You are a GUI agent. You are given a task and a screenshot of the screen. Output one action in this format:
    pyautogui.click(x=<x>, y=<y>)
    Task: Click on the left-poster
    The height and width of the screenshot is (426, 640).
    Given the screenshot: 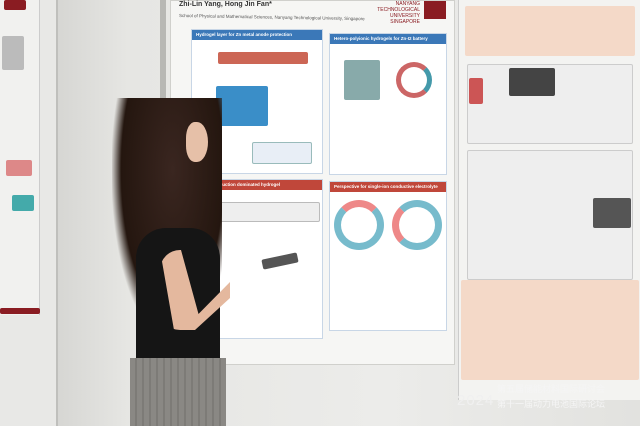 What is the action you would take?
    pyautogui.click(x=20, y=157)
    